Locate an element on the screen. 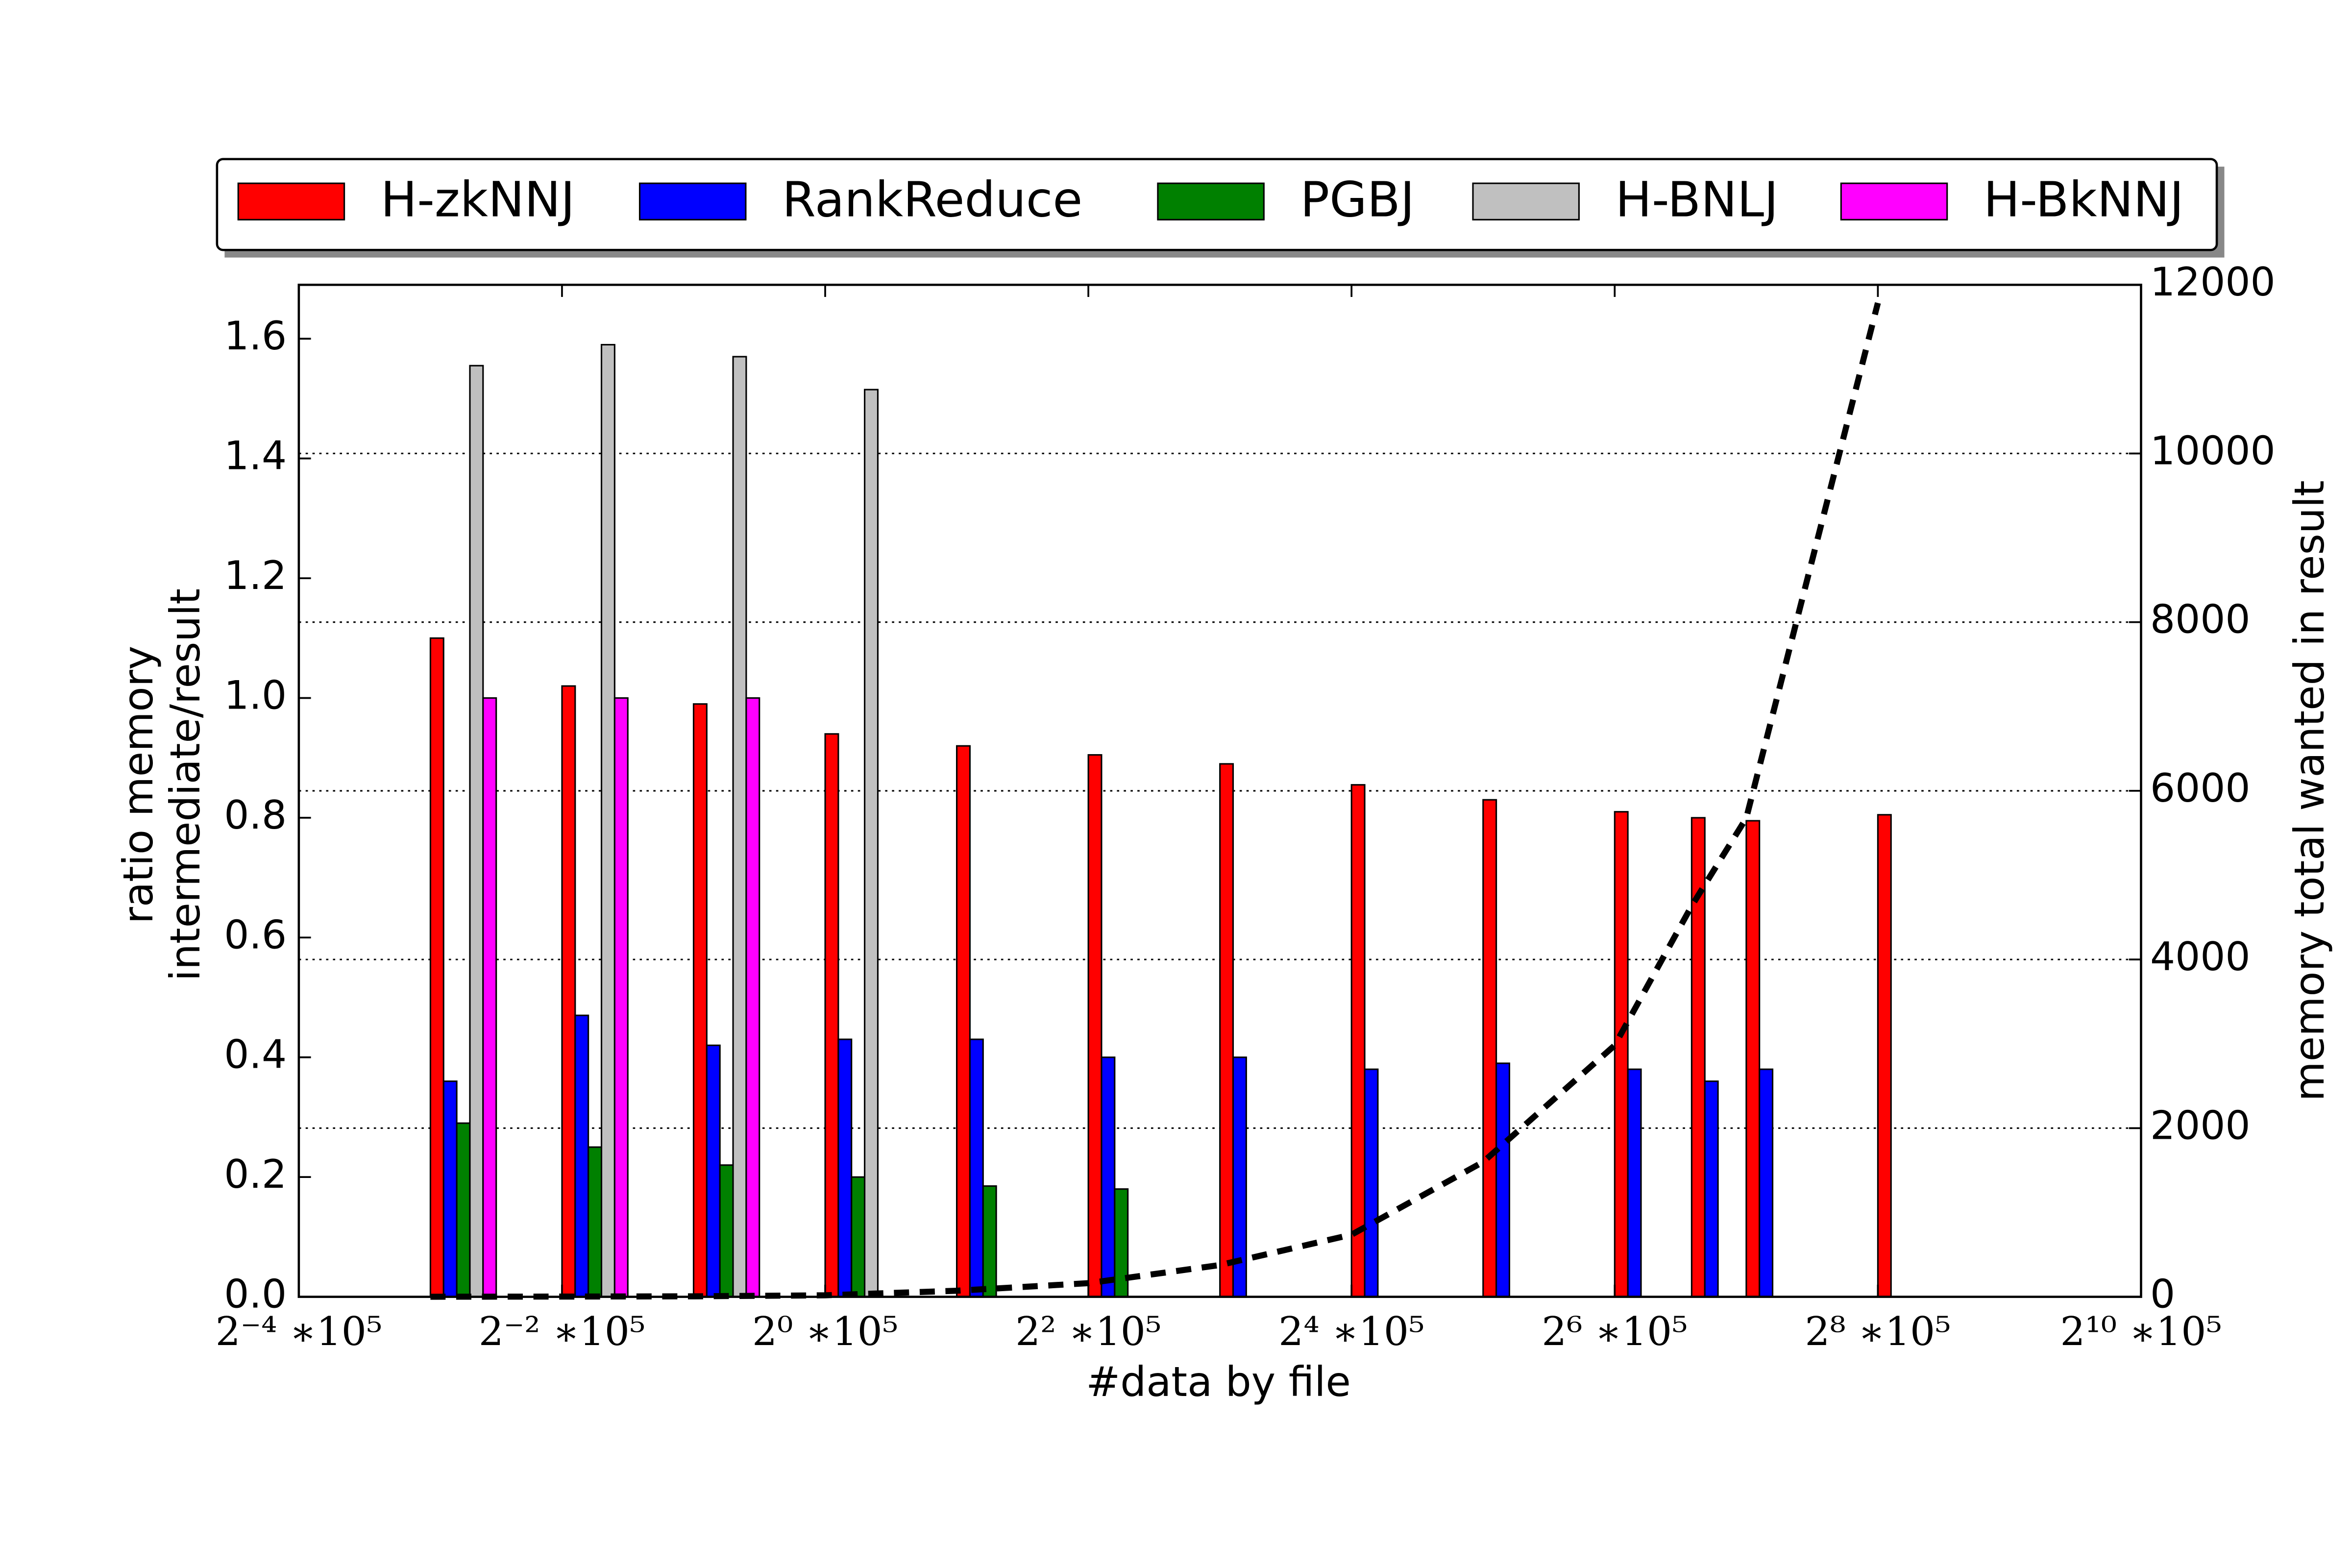 Image resolution: width=2352 pixels, height=1568 pixels. x-tick-label: 2⁻⁴ ∗10⁵ is located at coordinates (299, 1331).